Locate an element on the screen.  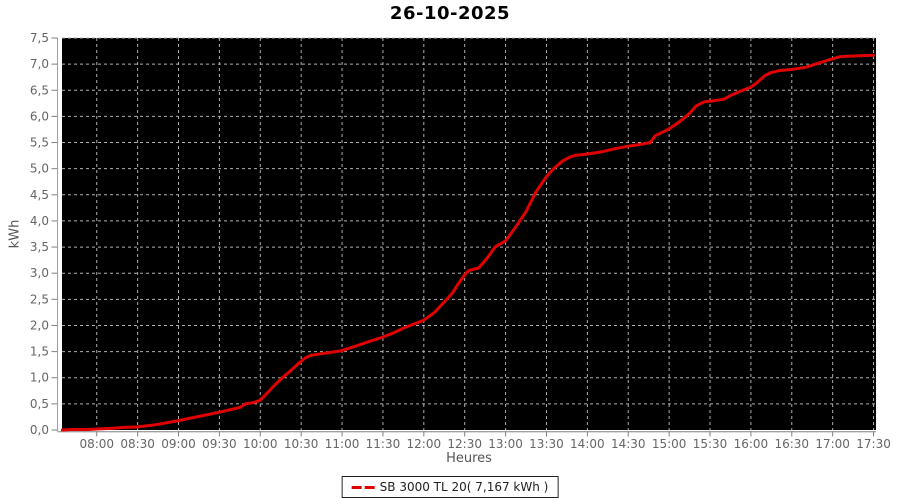
x-tick-label: 09:00 is located at coordinates (178, 444).